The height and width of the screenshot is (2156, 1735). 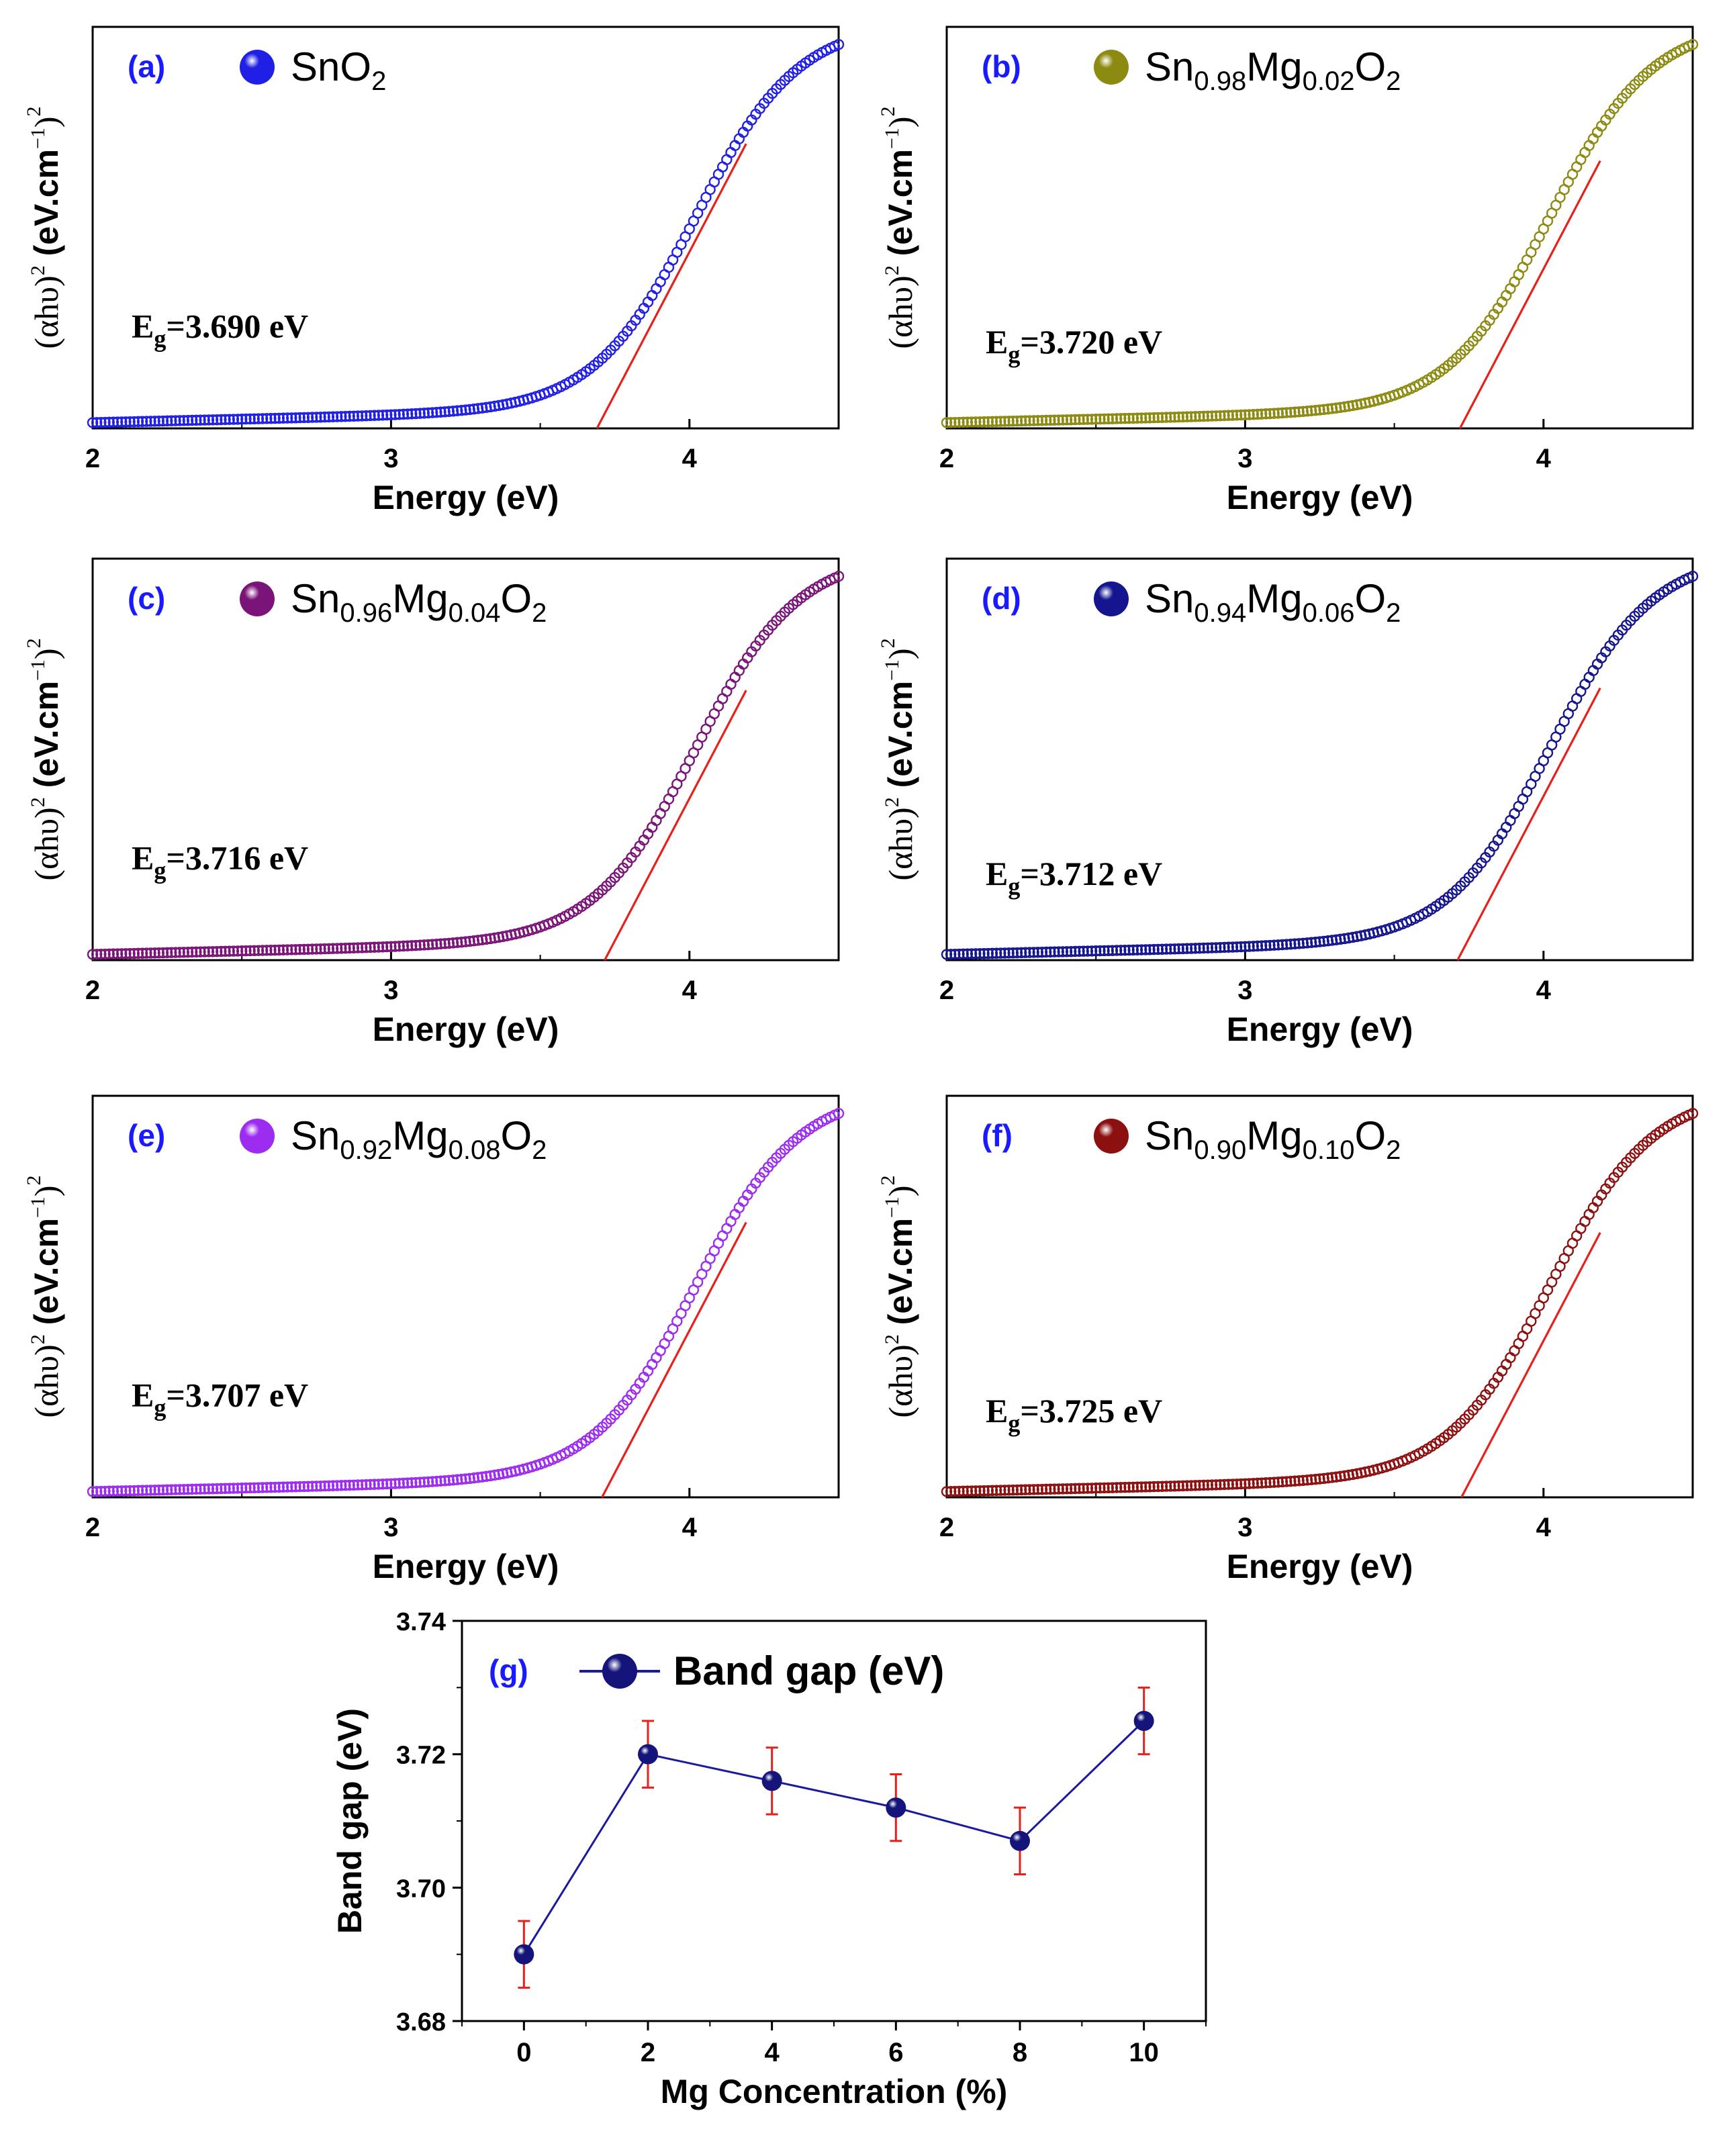 What do you see at coordinates (350, 1821) in the screenshot?
I see `y-axis-label: Band gap (eV)` at bounding box center [350, 1821].